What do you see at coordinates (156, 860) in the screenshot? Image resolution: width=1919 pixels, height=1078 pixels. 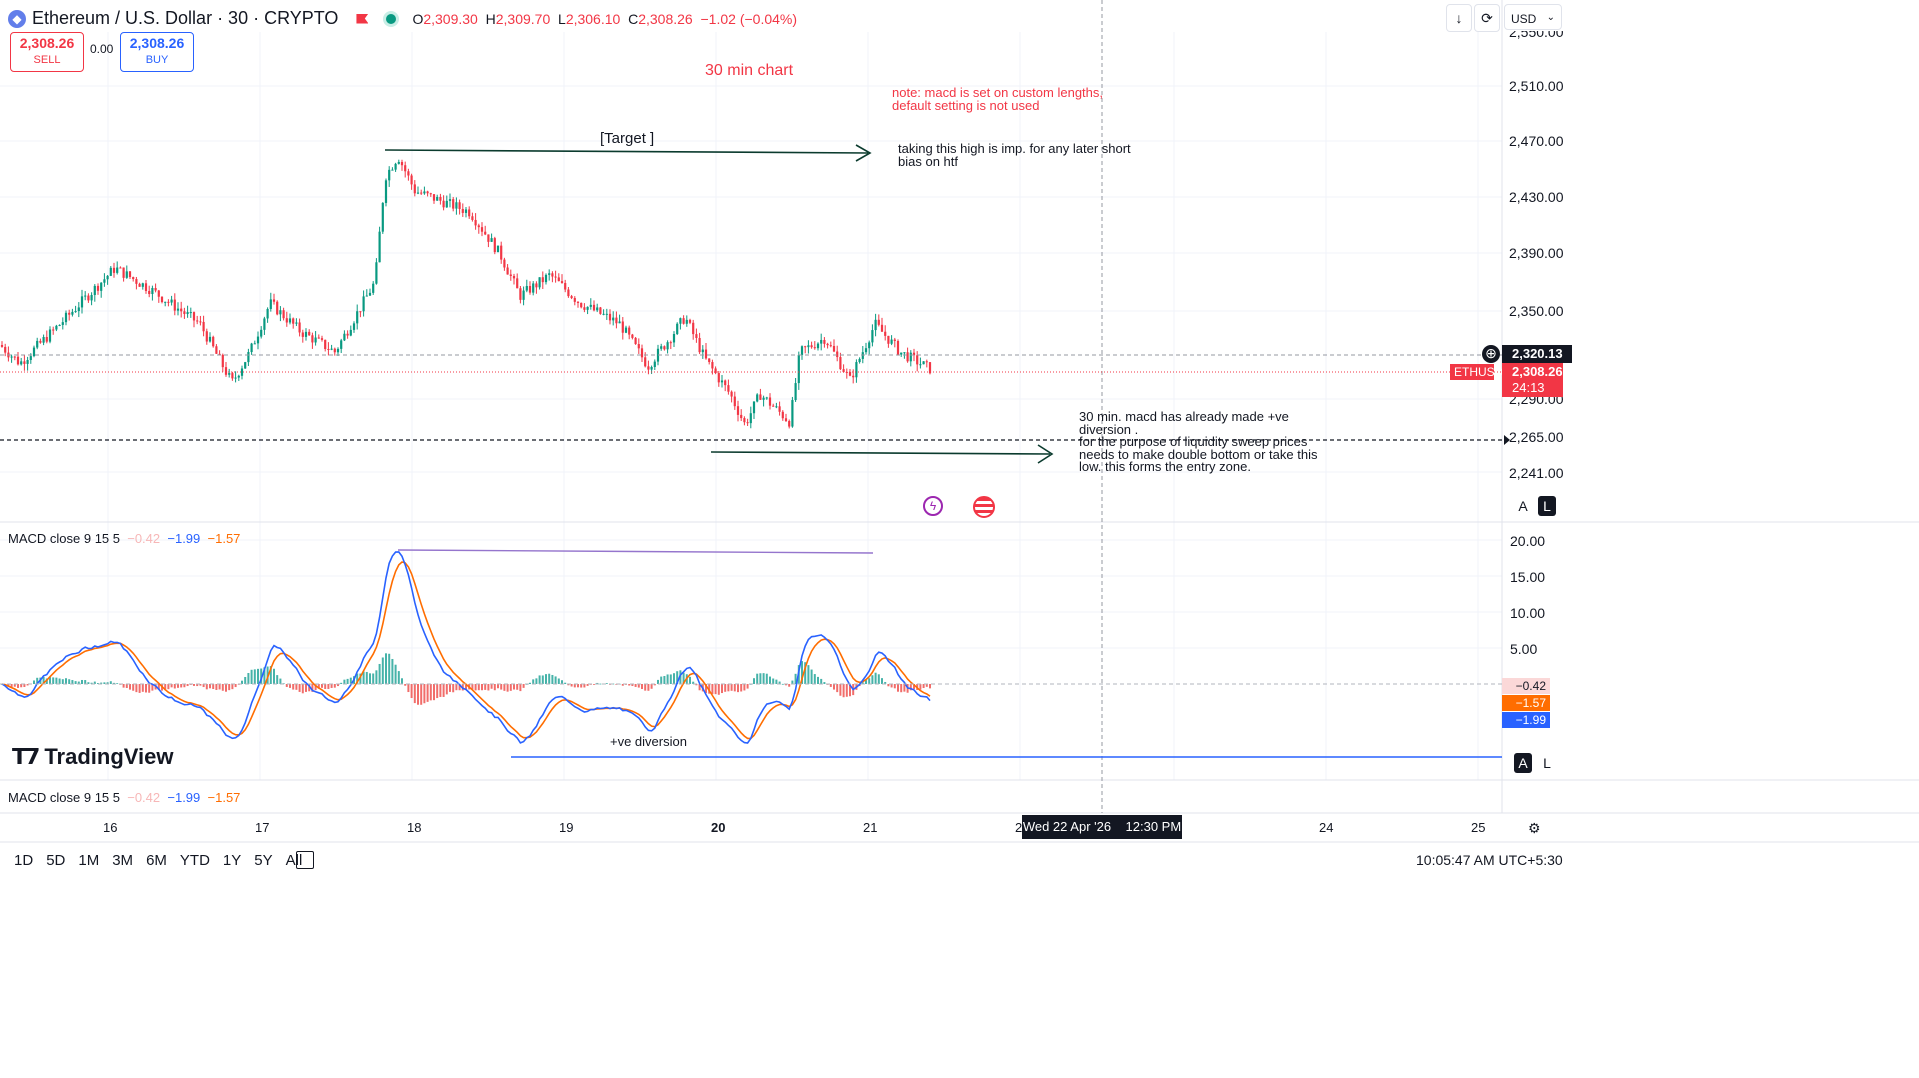 I see `range-6m: 6M` at bounding box center [156, 860].